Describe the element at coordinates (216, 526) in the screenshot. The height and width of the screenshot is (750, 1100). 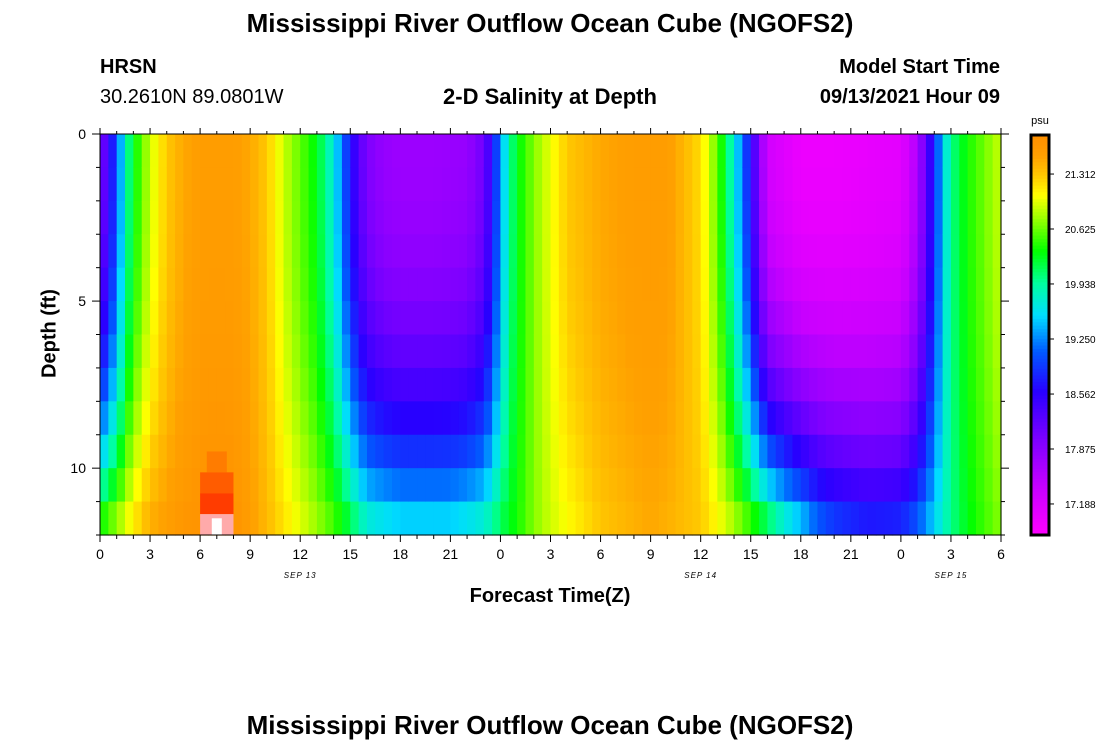
I see `heatmap-hotspot-core` at that location.